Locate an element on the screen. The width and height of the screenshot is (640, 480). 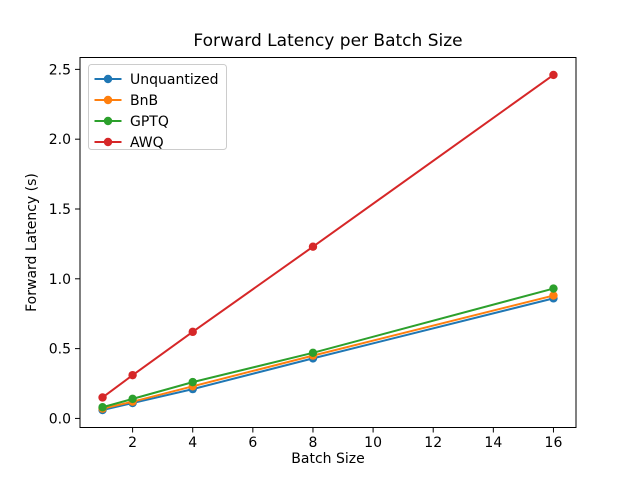
x-tick-label: 4 is located at coordinates (192, 443).